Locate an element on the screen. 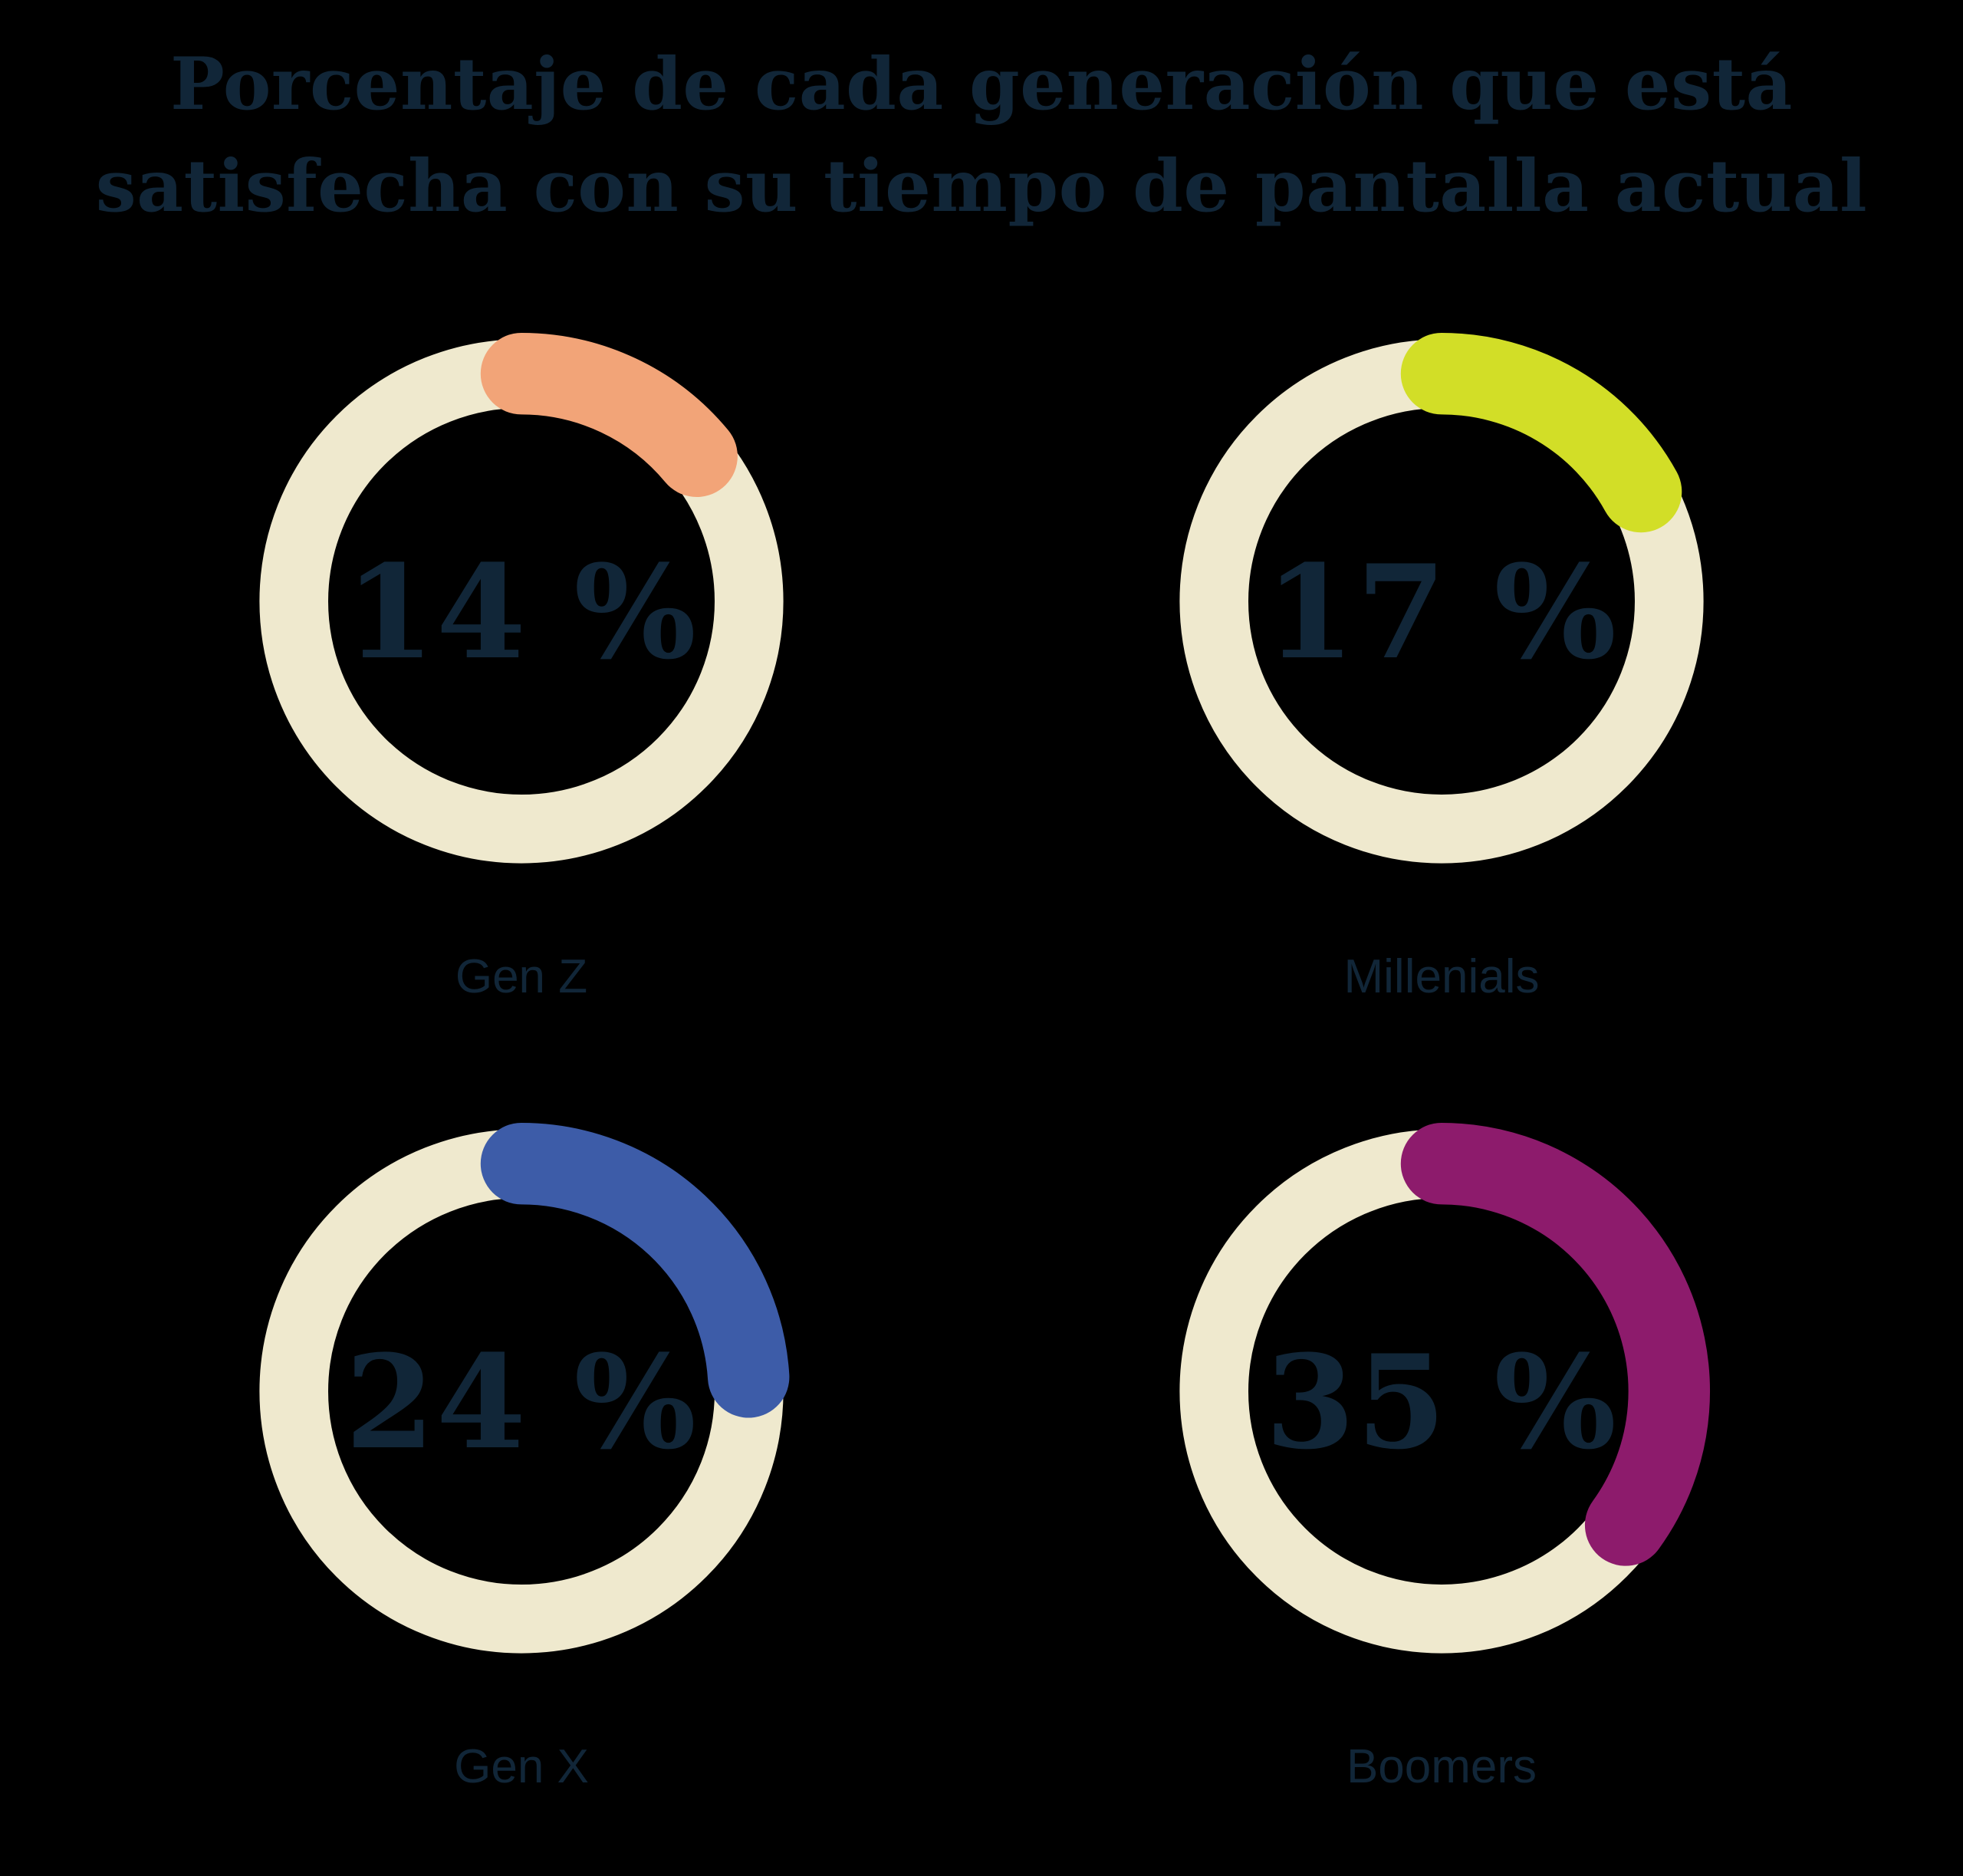 This screenshot has width=1963, height=1876. gauge-cell-gen-z: 14 % Gen Z is located at coordinates (521, 668).